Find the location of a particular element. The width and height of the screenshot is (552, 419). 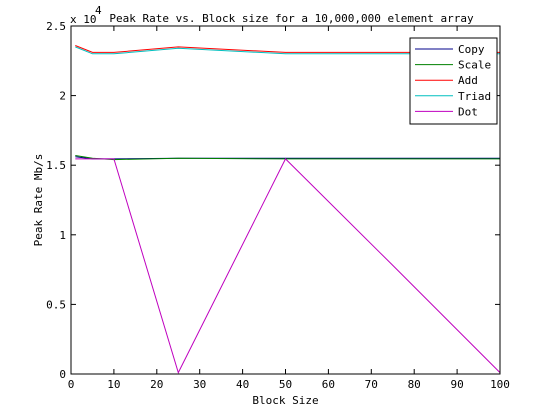

x-tick-label: 10 is located at coordinates (113, 384).